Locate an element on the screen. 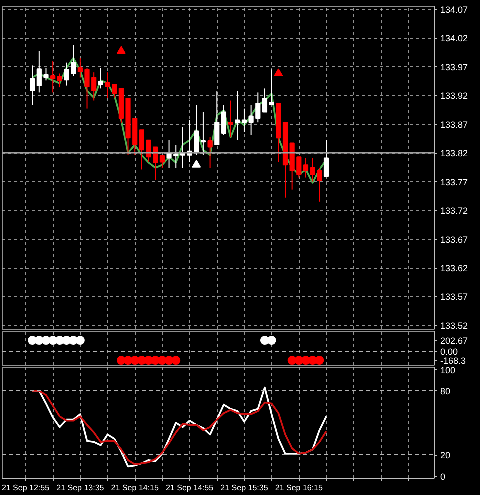 This screenshot has width=480, height=495. x-tick-label: 21 Sep 12:55 is located at coordinates (26, 488).